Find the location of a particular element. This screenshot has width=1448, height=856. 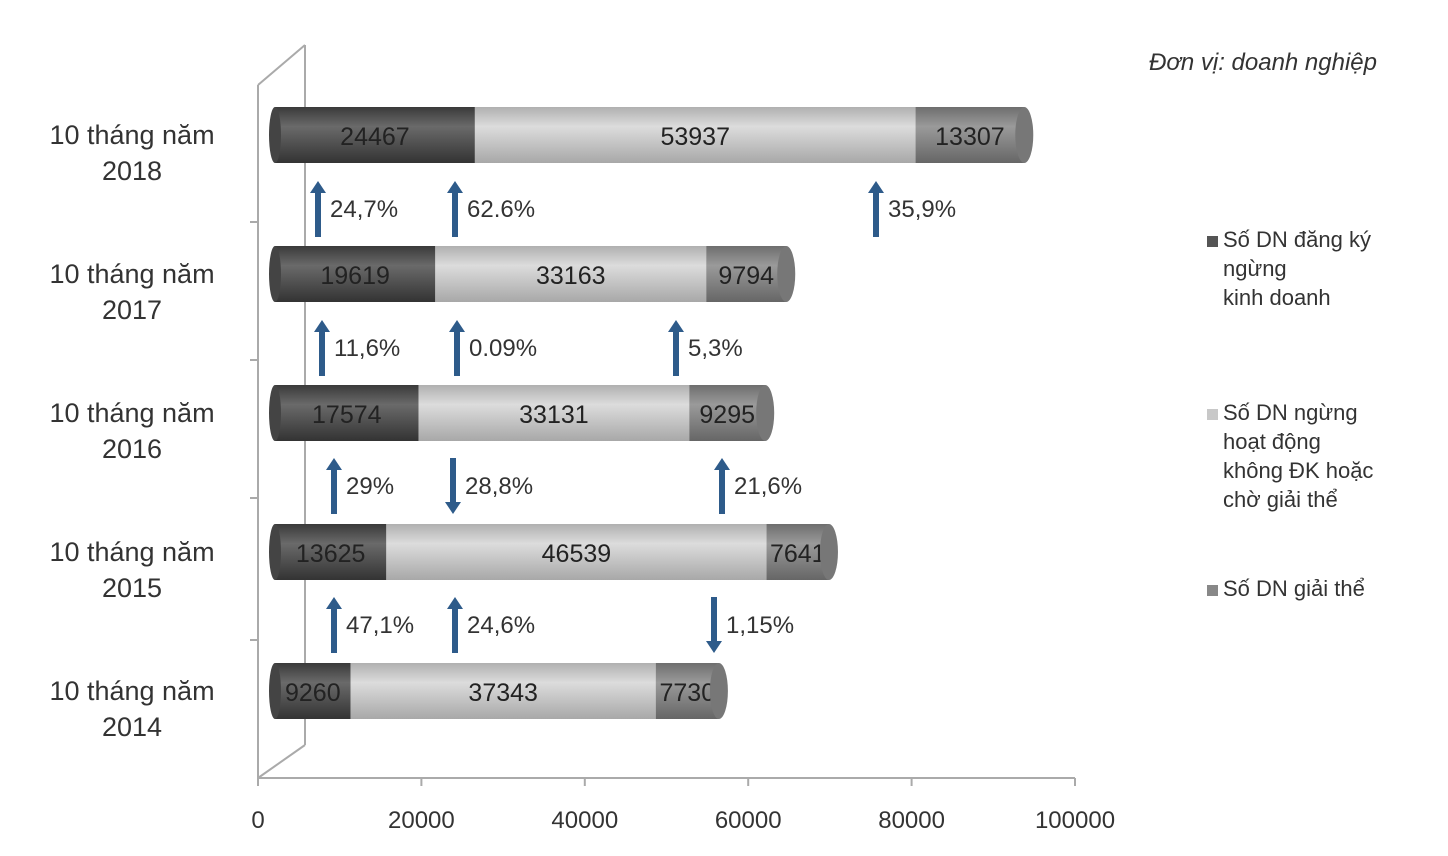

data-label: 37343 is located at coordinates (503, 693).